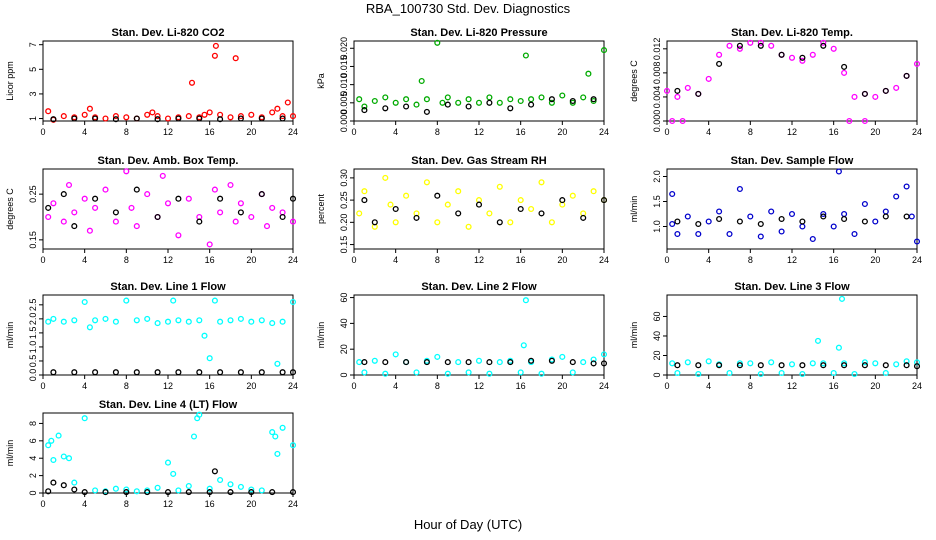  What do you see at coordinates (33, 423) in the screenshot?
I see `y-tick-label: 8` at bounding box center [33, 423].